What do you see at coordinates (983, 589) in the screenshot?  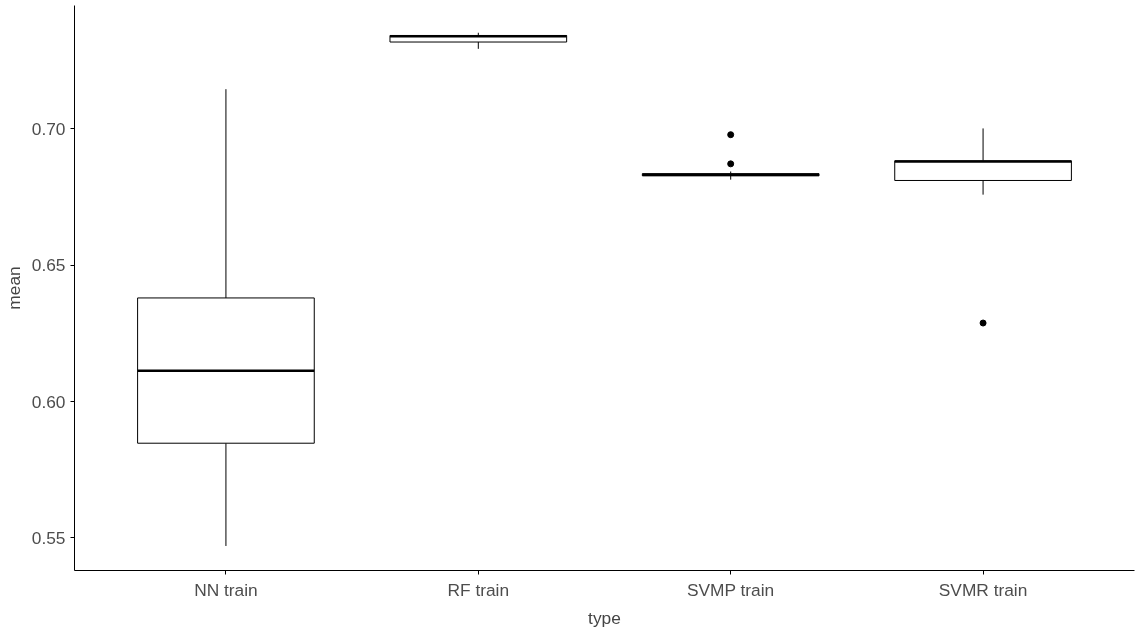 I see `x-tick-label: SVMR train` at bounding box center [983, 589].